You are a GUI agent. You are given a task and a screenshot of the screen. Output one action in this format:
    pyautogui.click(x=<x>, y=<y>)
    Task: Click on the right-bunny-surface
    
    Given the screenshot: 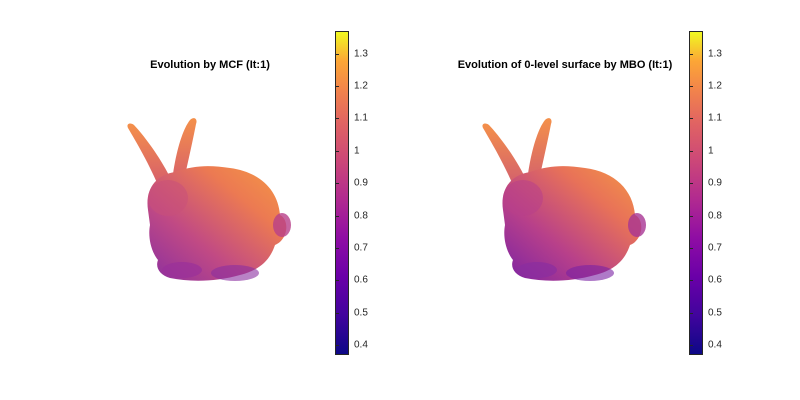 What is the action you would take?
    pyautogui.click(x=564, y=199)
    